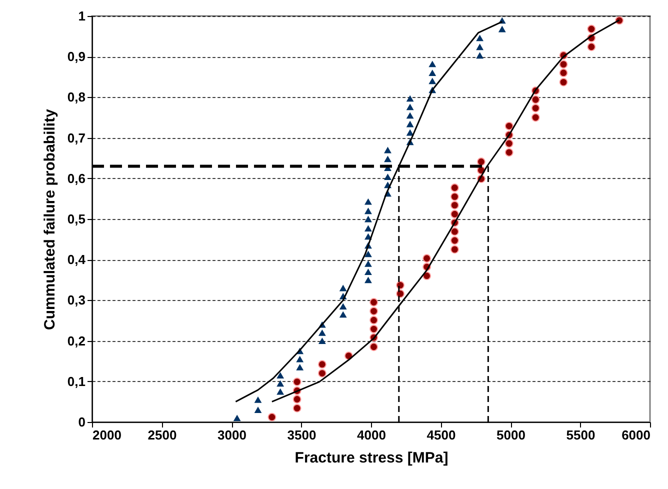 This screenshot has width=668, height=489. Describe the element at coordinates (76, 97) in the screenshot. I see `y-tick-label: 0,8` at that location.